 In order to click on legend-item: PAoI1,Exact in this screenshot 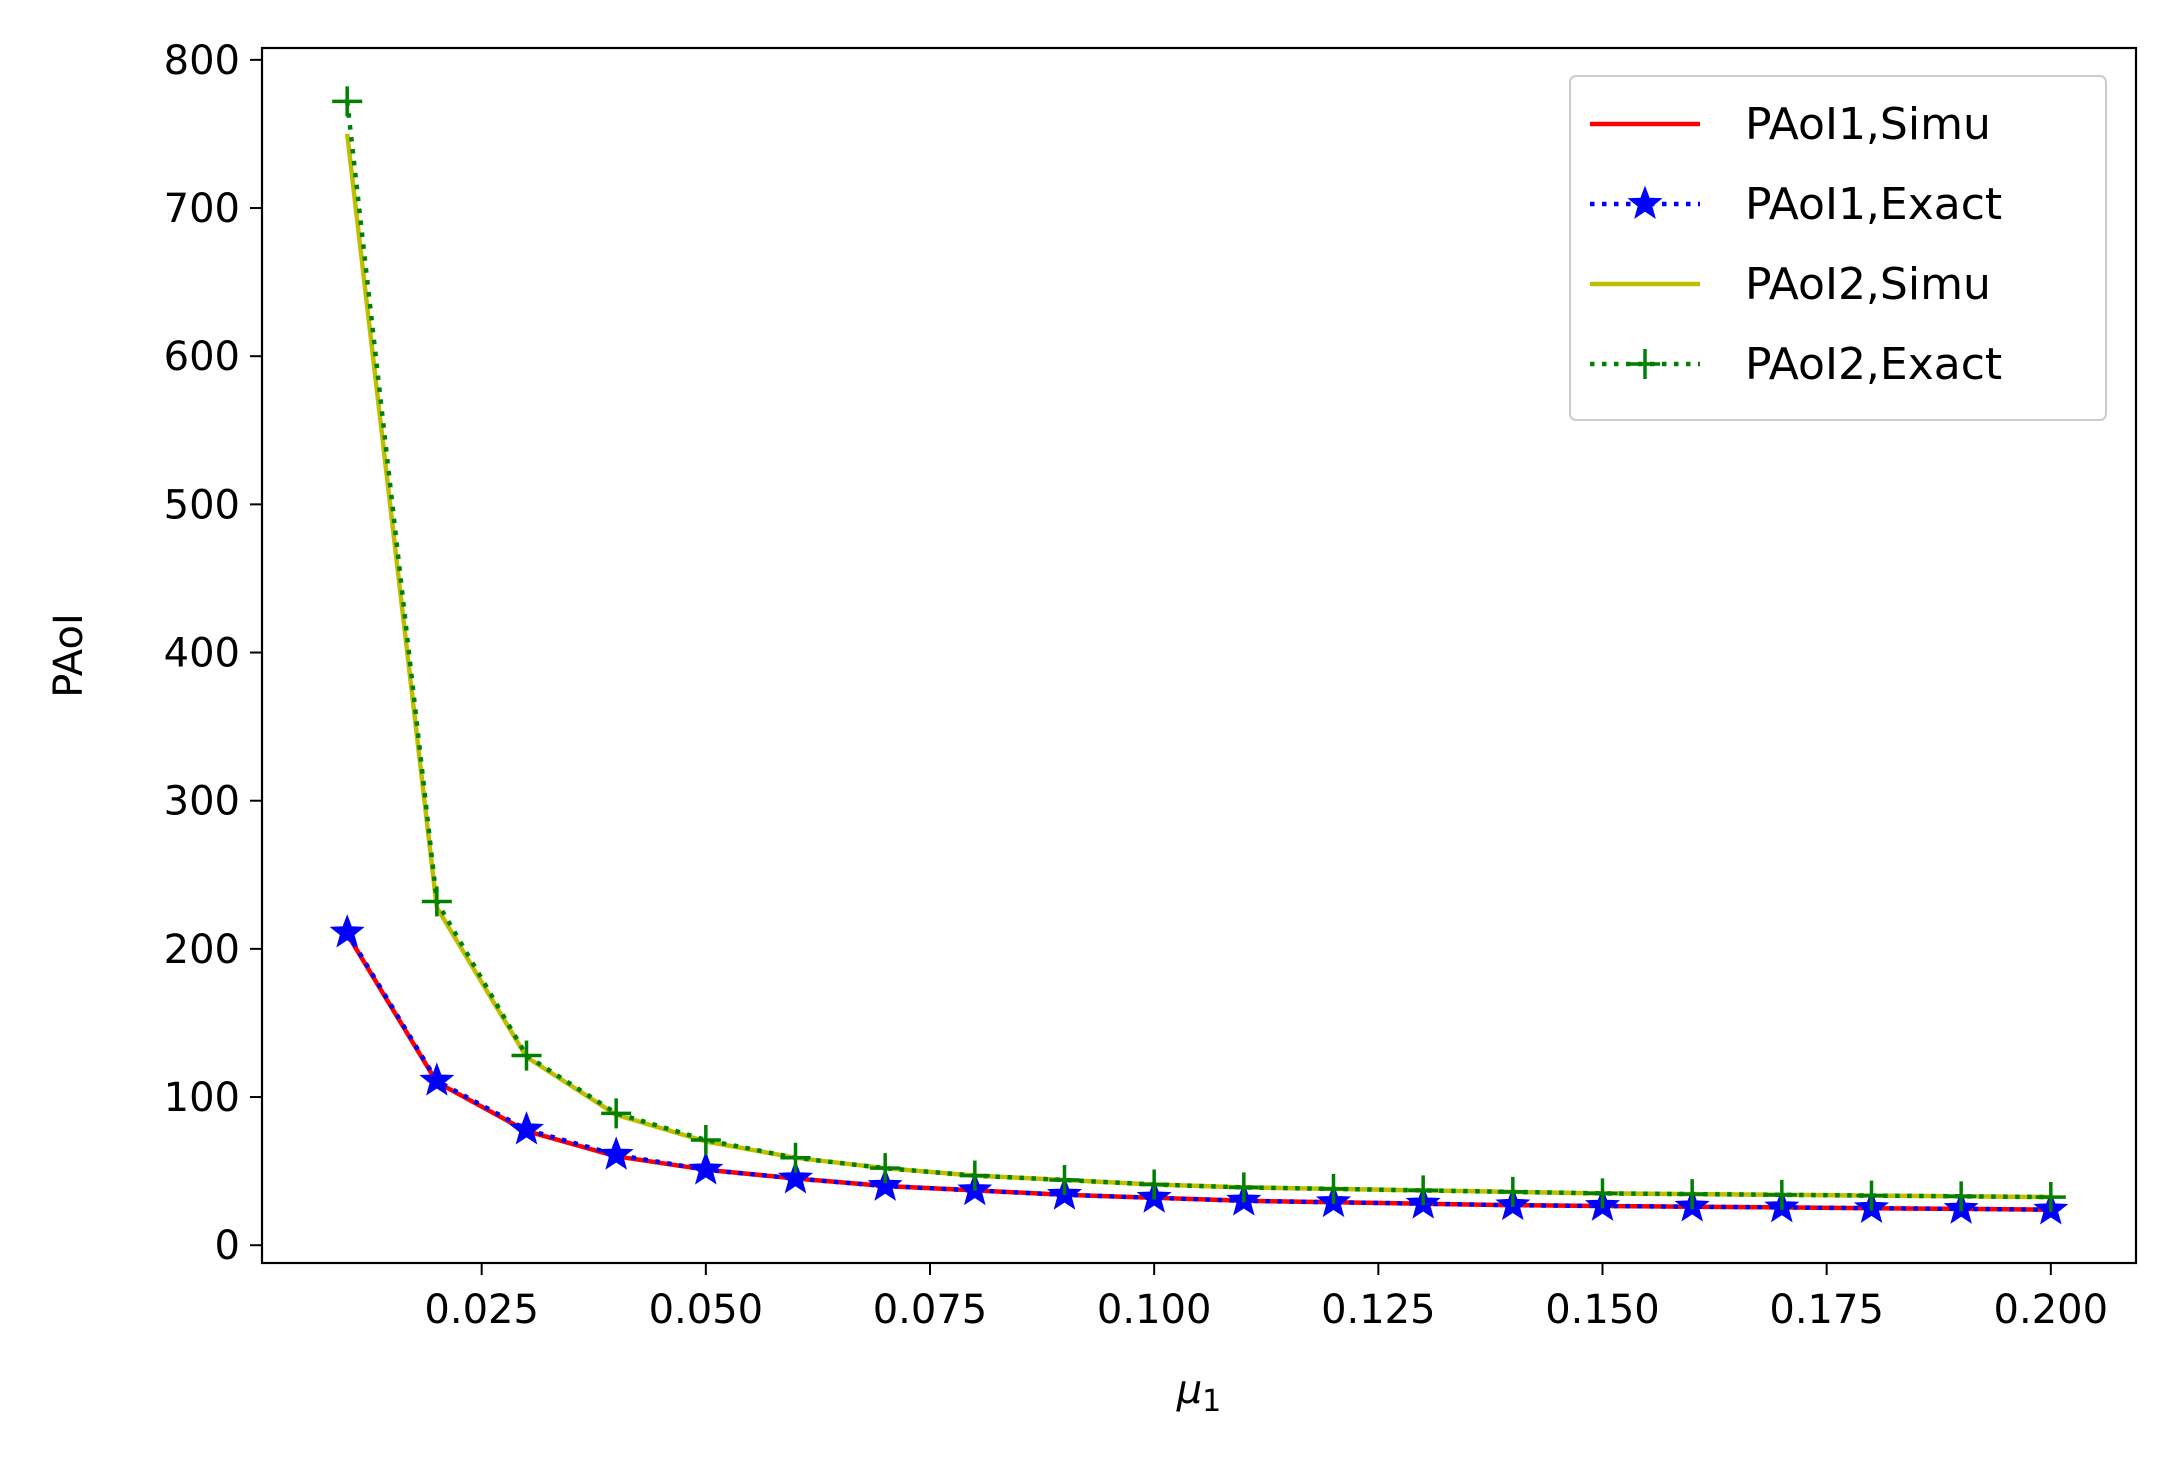, I will do `click(1796, 204)`.